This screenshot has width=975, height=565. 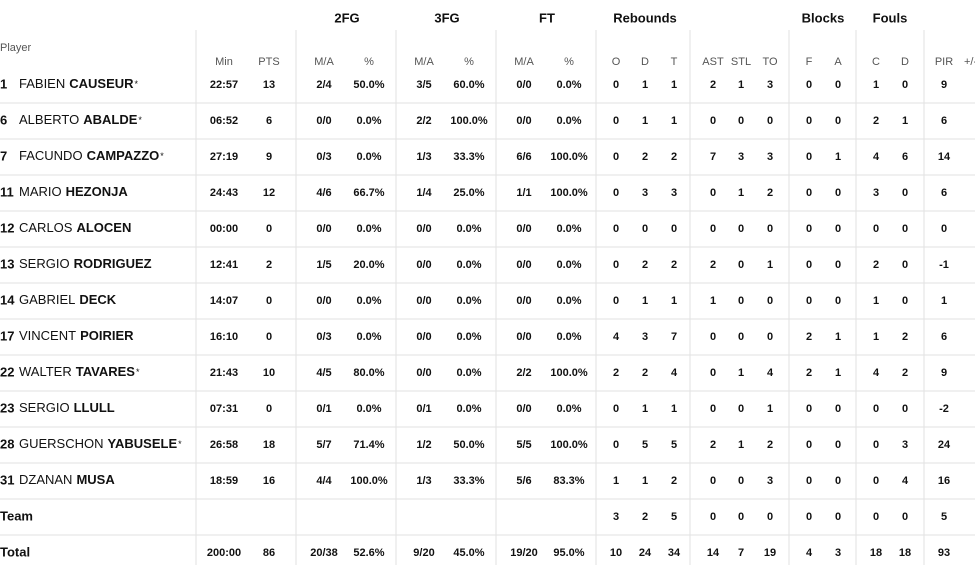 What do you see at coordinates (7, 227) in the screenshot?
I see `player-number: 12` at bounding box center [7, 227].